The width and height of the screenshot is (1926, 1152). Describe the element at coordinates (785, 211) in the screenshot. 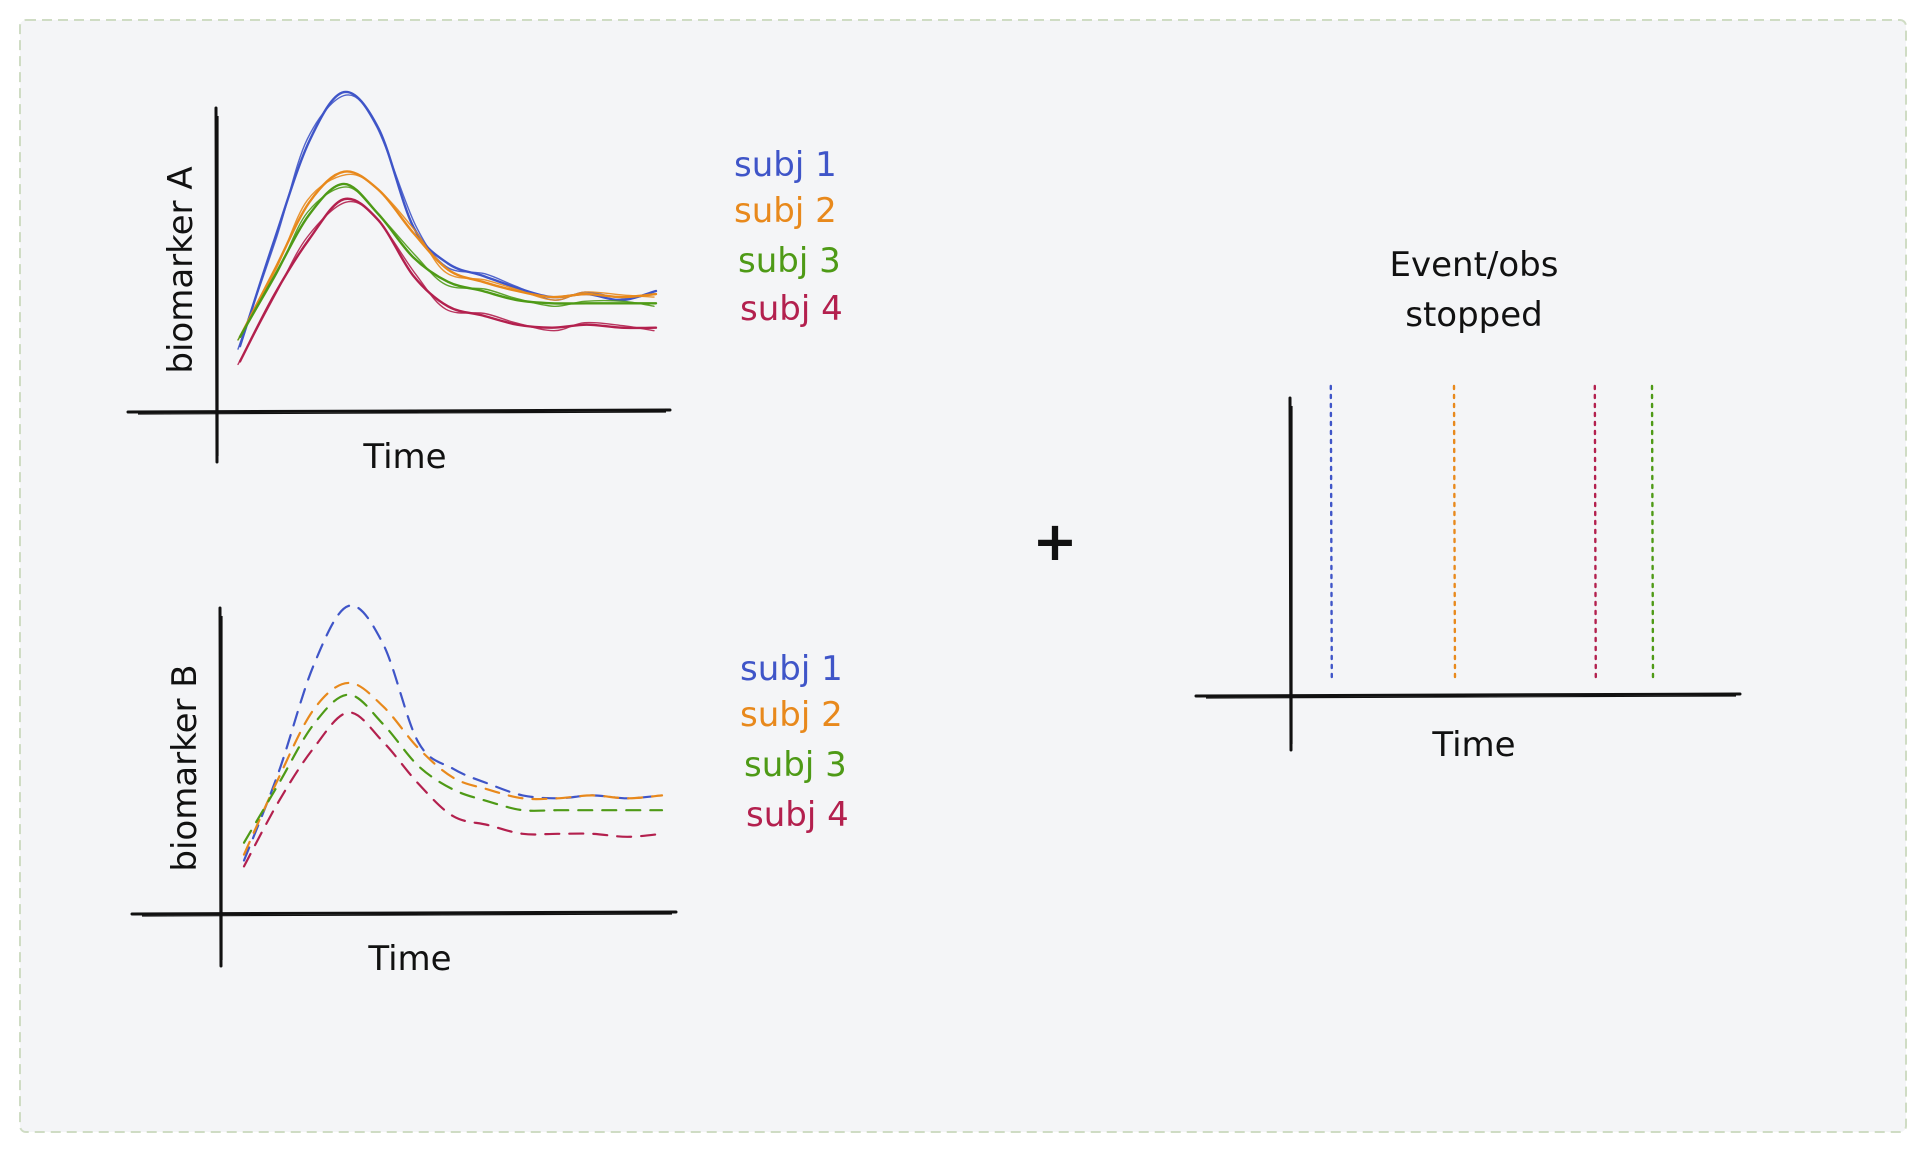

I see `legend-a-subj-2: subj 2` at that location.